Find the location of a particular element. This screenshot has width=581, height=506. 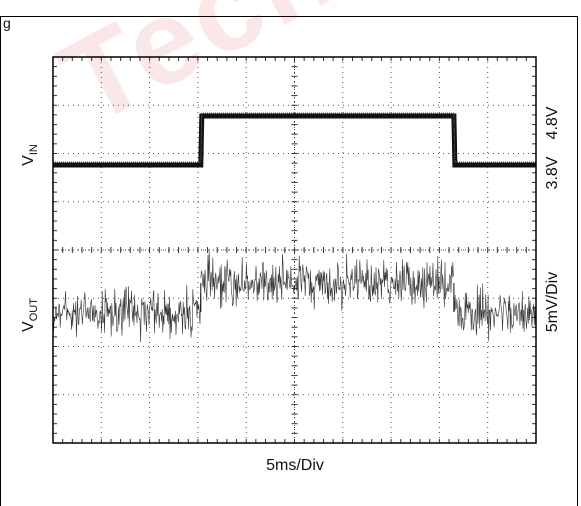

vin-label: VIN is located at coordinates (30, 155).